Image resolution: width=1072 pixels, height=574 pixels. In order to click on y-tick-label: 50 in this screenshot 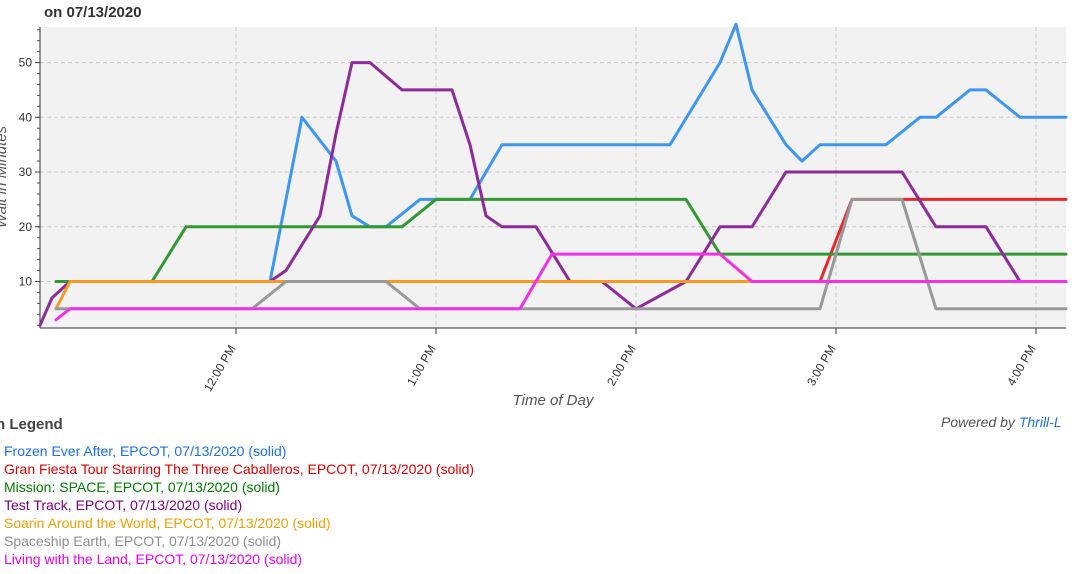, I will do `click(26, 63)`.